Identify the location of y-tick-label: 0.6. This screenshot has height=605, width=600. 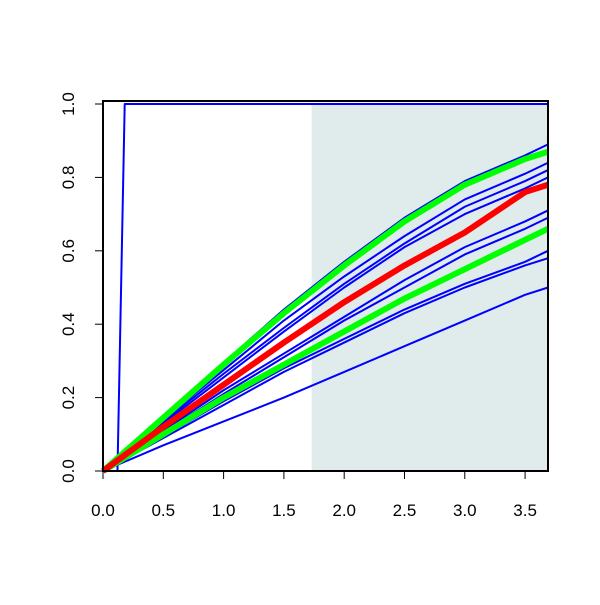
(68, 251).